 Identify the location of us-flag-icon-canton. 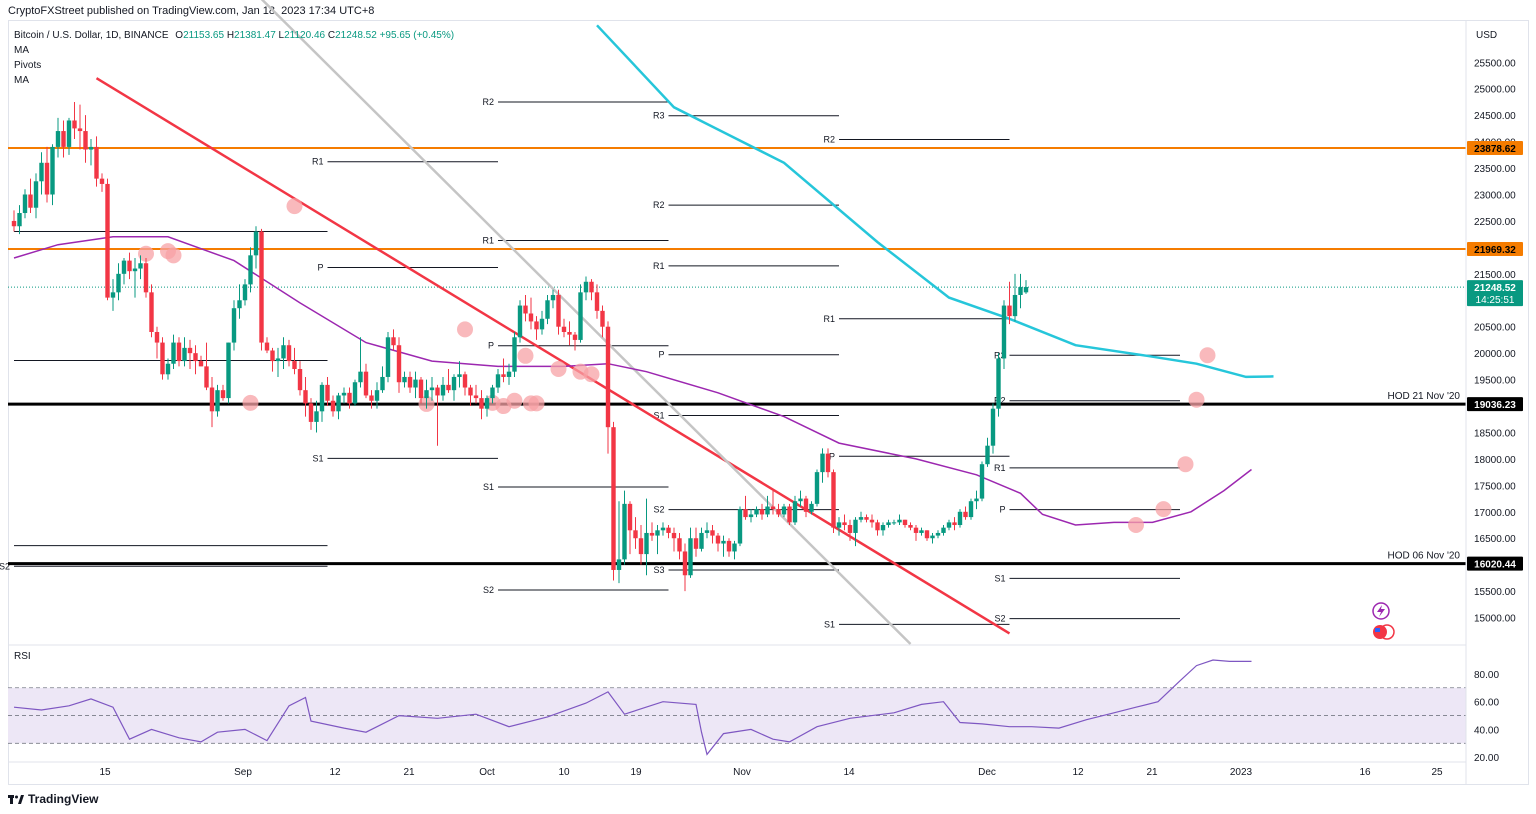
(1377, 630).